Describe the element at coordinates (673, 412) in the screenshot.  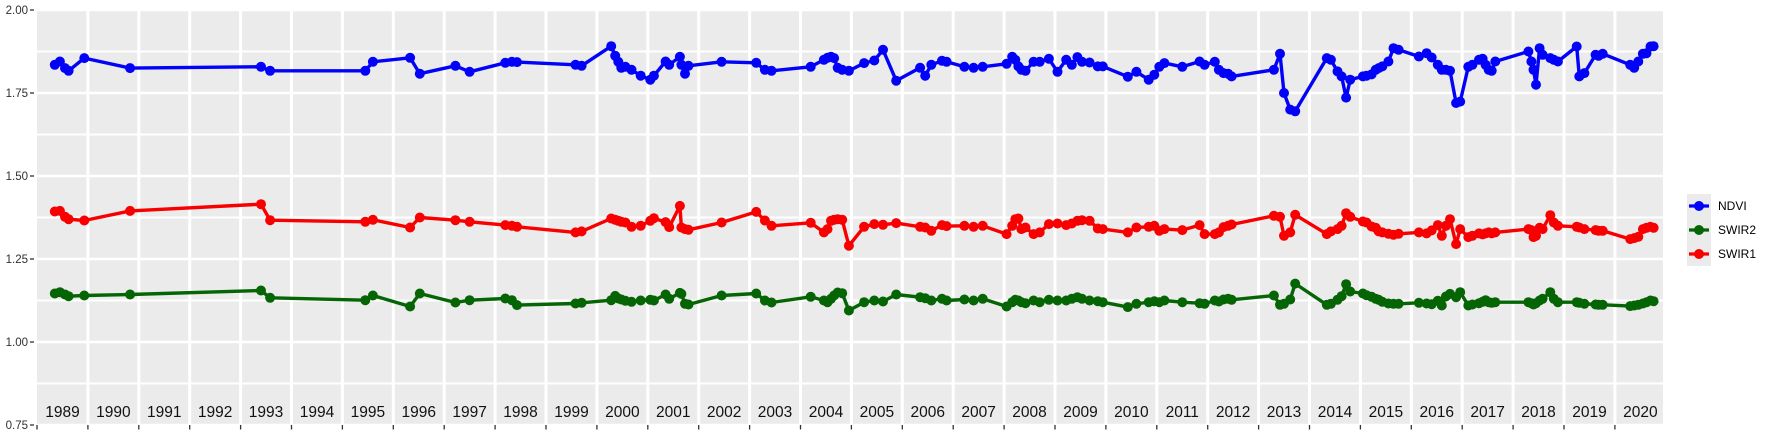
I see `x-tick-label: 2001` at that location.